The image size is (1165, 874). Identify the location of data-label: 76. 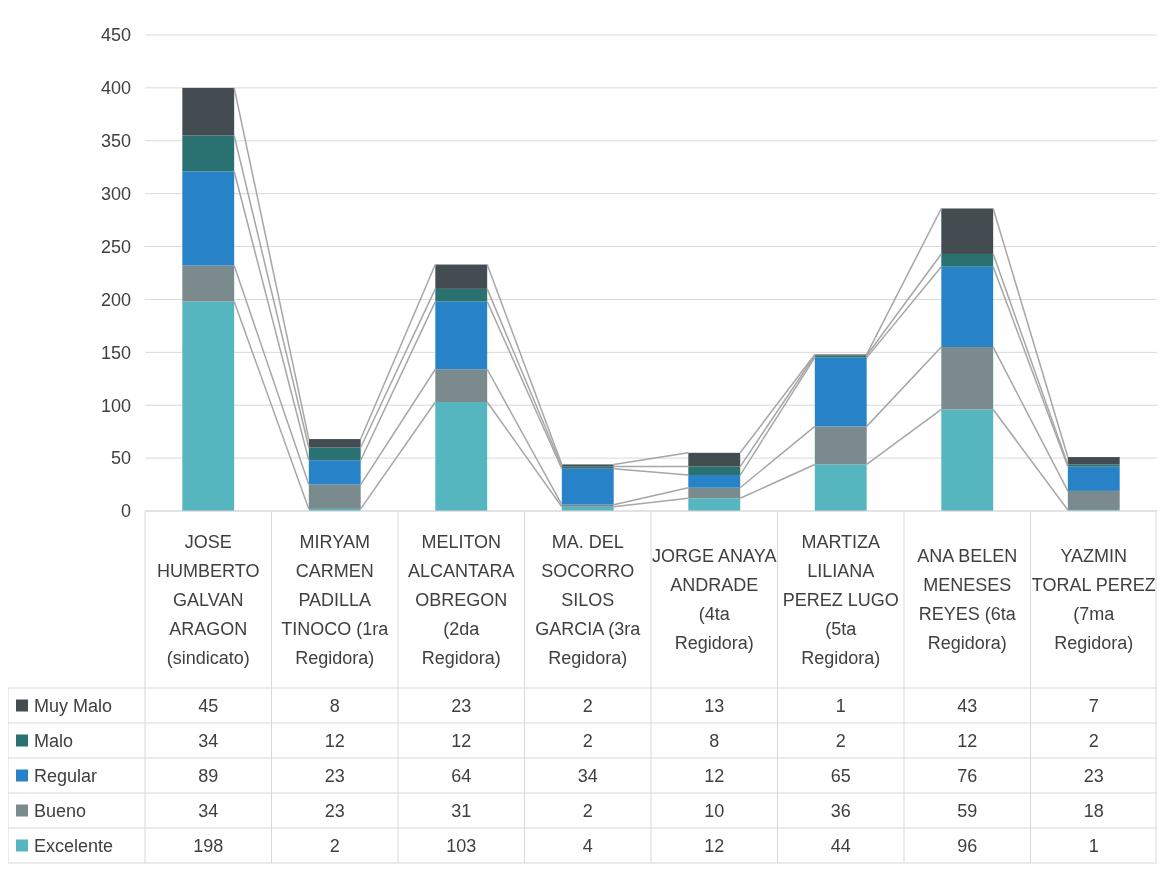
(967, 775).